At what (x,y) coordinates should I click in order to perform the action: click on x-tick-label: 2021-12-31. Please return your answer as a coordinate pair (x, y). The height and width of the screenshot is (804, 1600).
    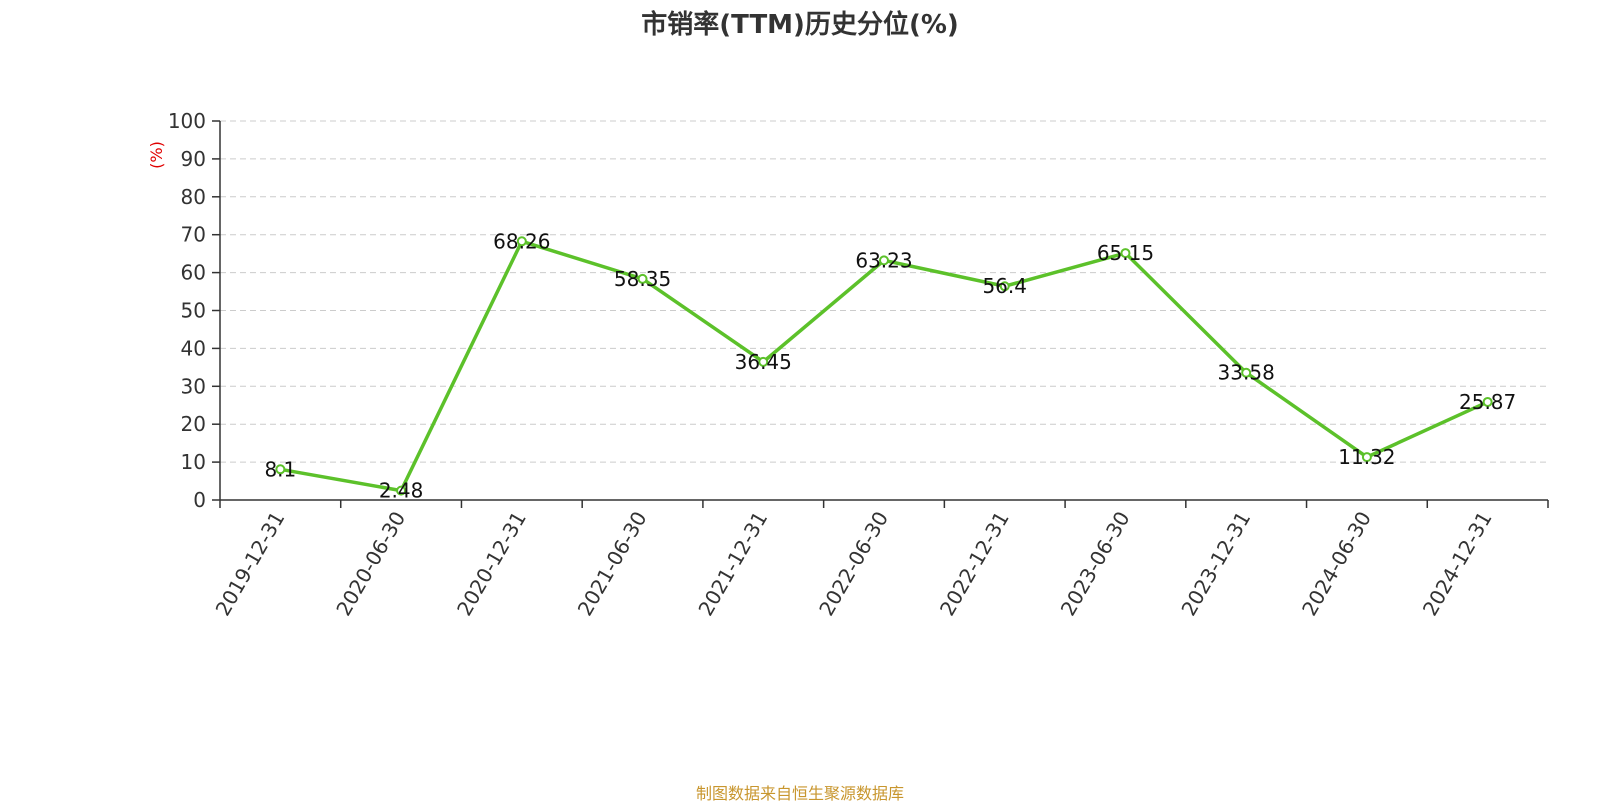
    Looking at the image, I should click on (732, 563).